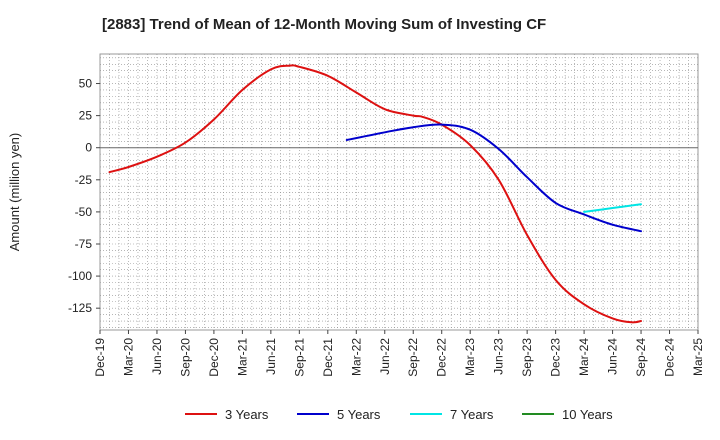  I want to click on x-tick-label: Mar-22, so click(356, 357).